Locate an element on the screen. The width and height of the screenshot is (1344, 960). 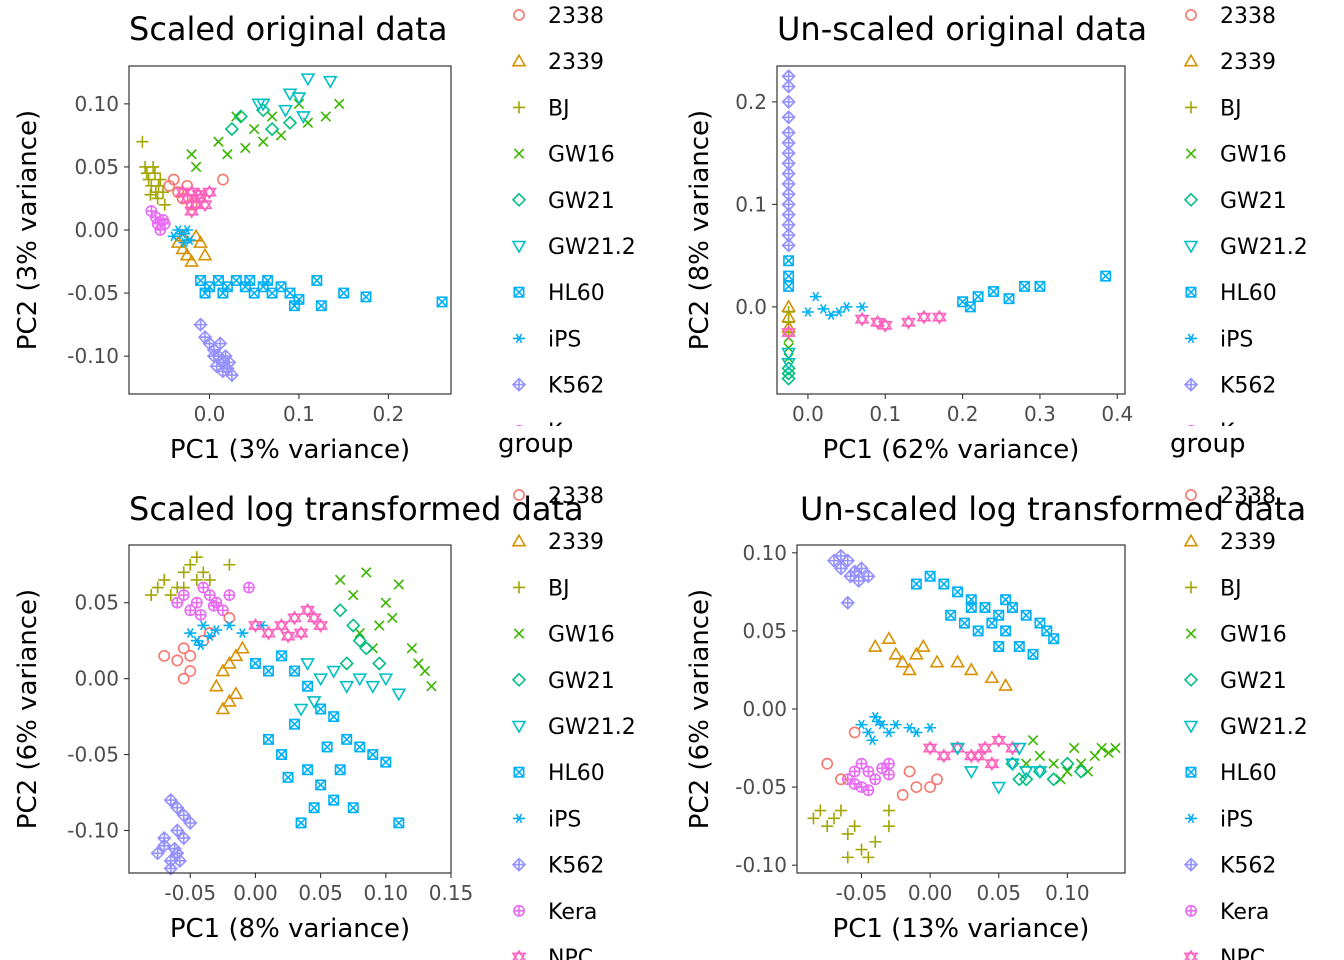
y-tick-label: 0.00 is located at coordinates (764, 709).